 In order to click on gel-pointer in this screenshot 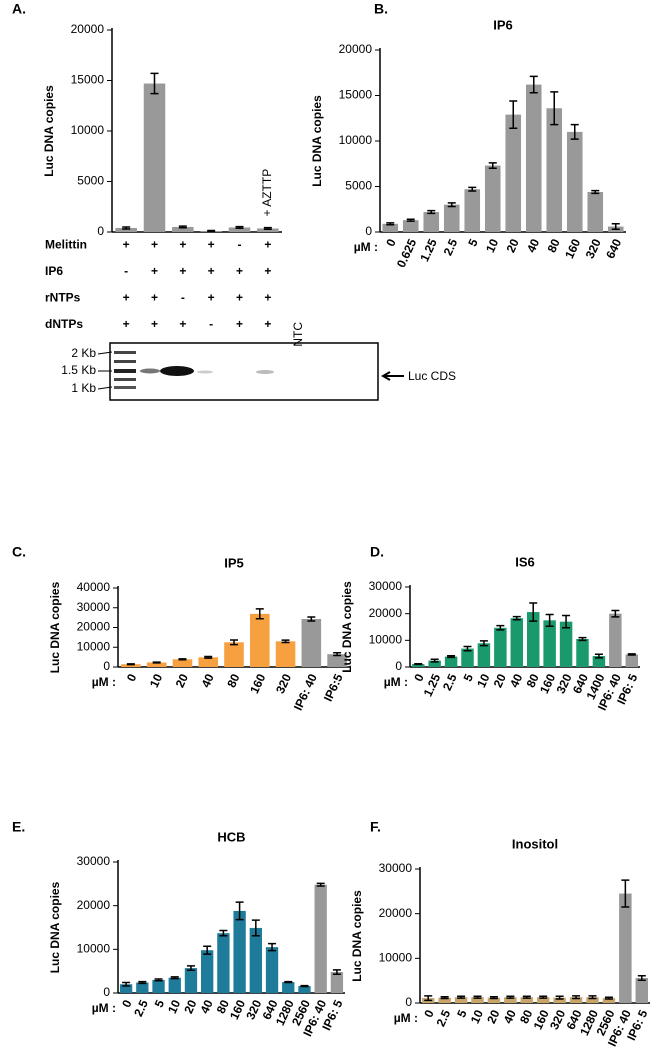, I will do `click(105, 353)`.